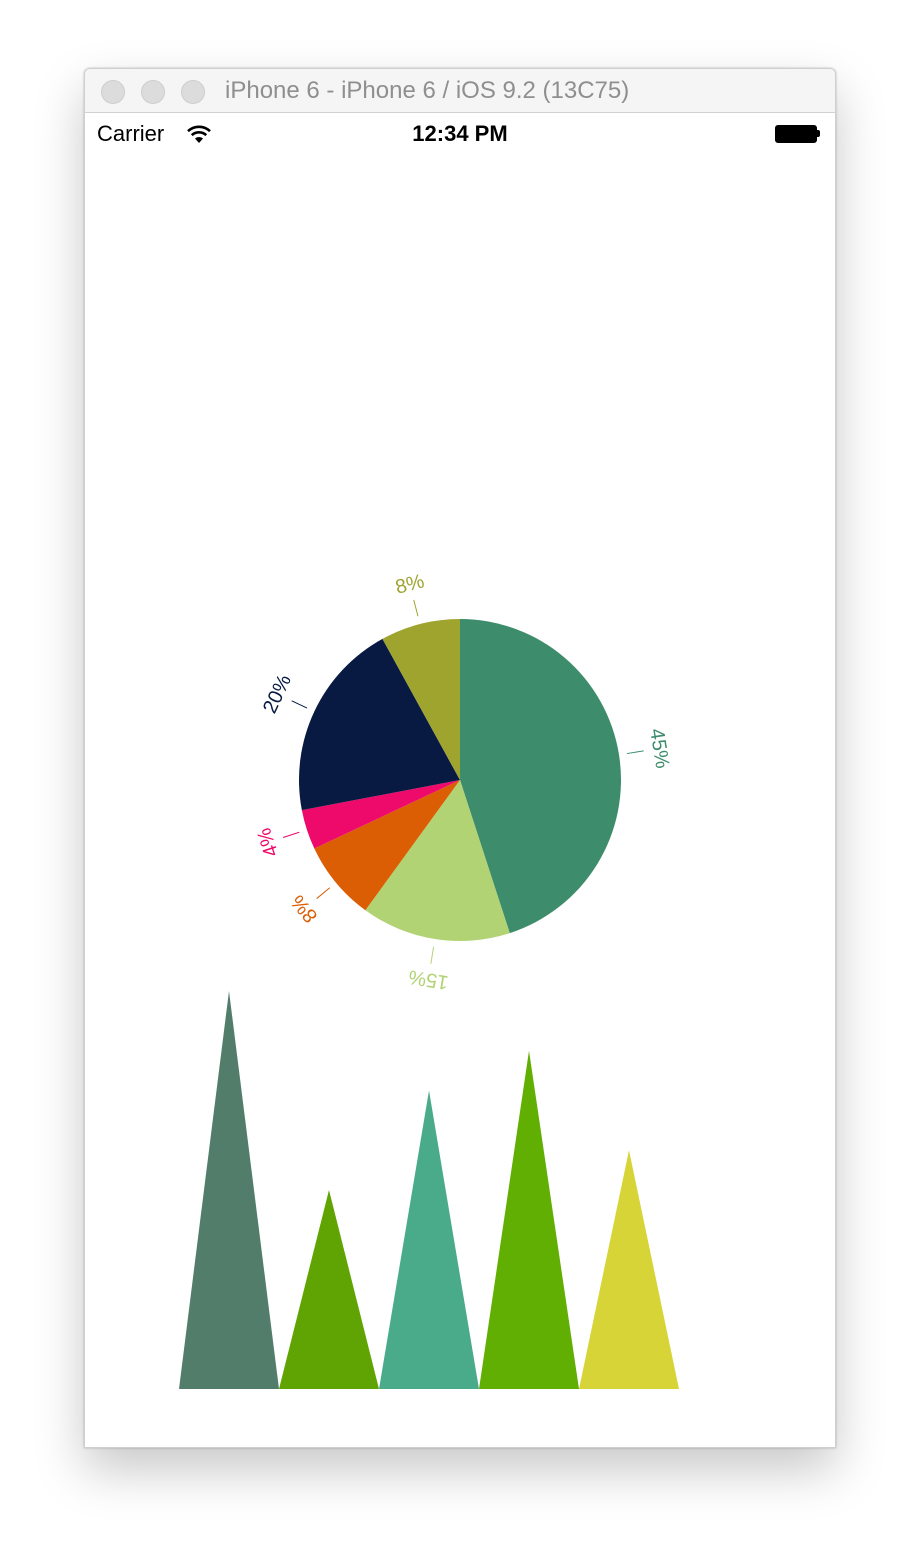 The image size is (918, 1546). What do you see at coordinates (131, 133) in the screenshot?
I see `carrier-label: Carrier` at bounding box center [131, 133].